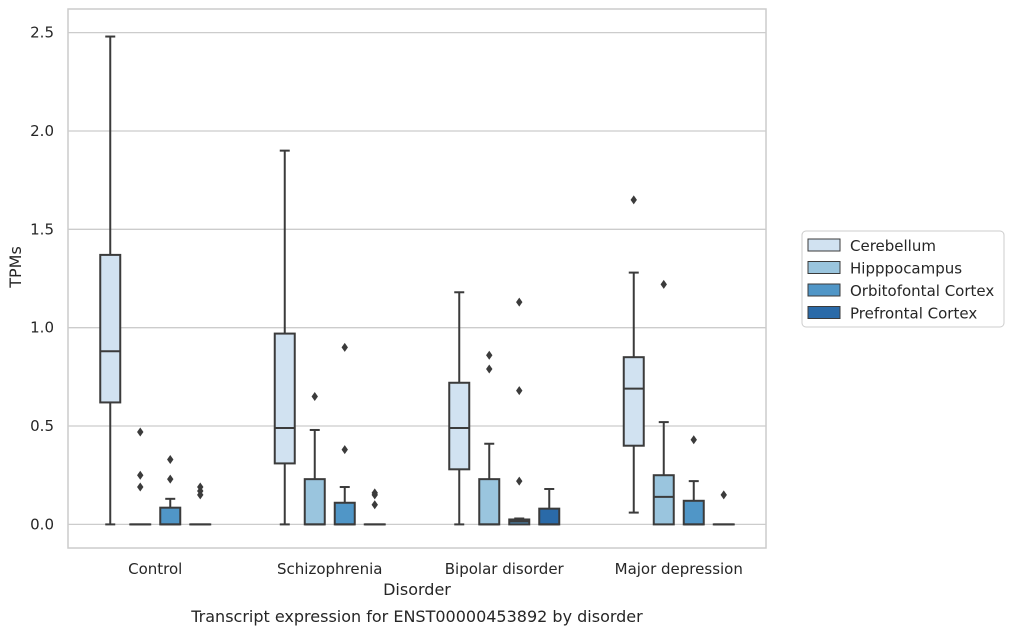  What do you see at coordinates (906, 269) in the screenshot?
I see `legend-label: Hipppocampus` at bounding box center [906, 269].